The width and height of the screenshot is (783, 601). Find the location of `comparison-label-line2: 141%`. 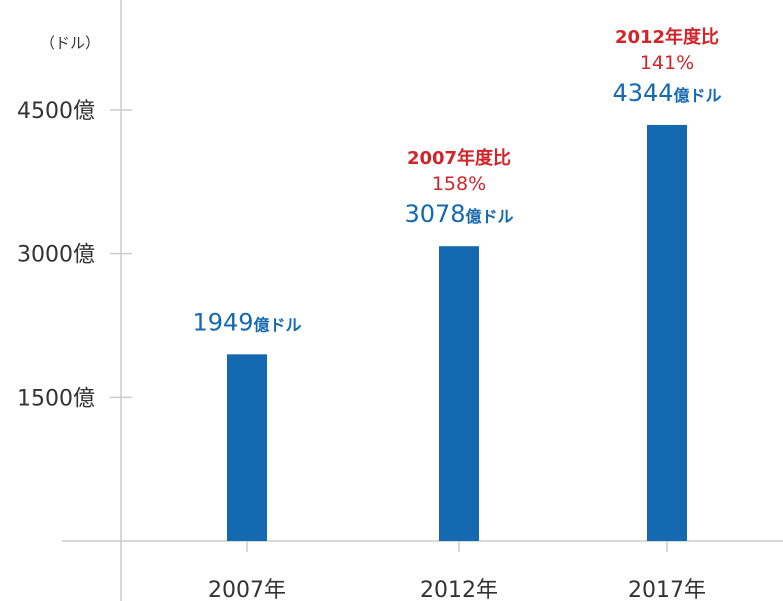

comparison-label-line2: 141% is located at coordinates (667, 63).